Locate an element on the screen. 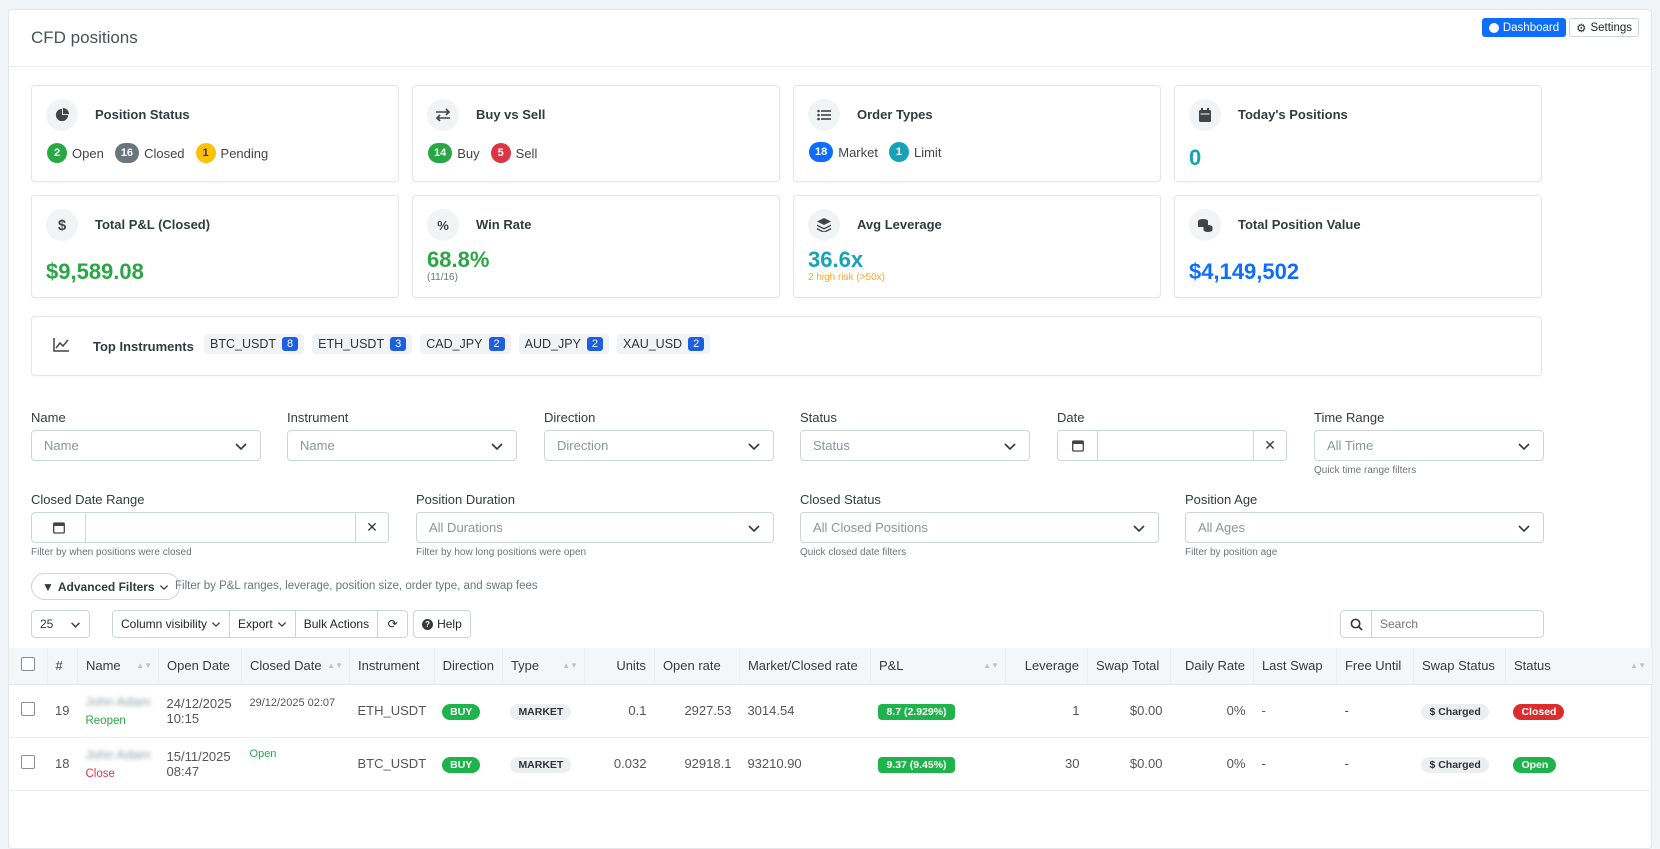  row-open-date: 24/12/2025 is located at coordinates (199, 703).